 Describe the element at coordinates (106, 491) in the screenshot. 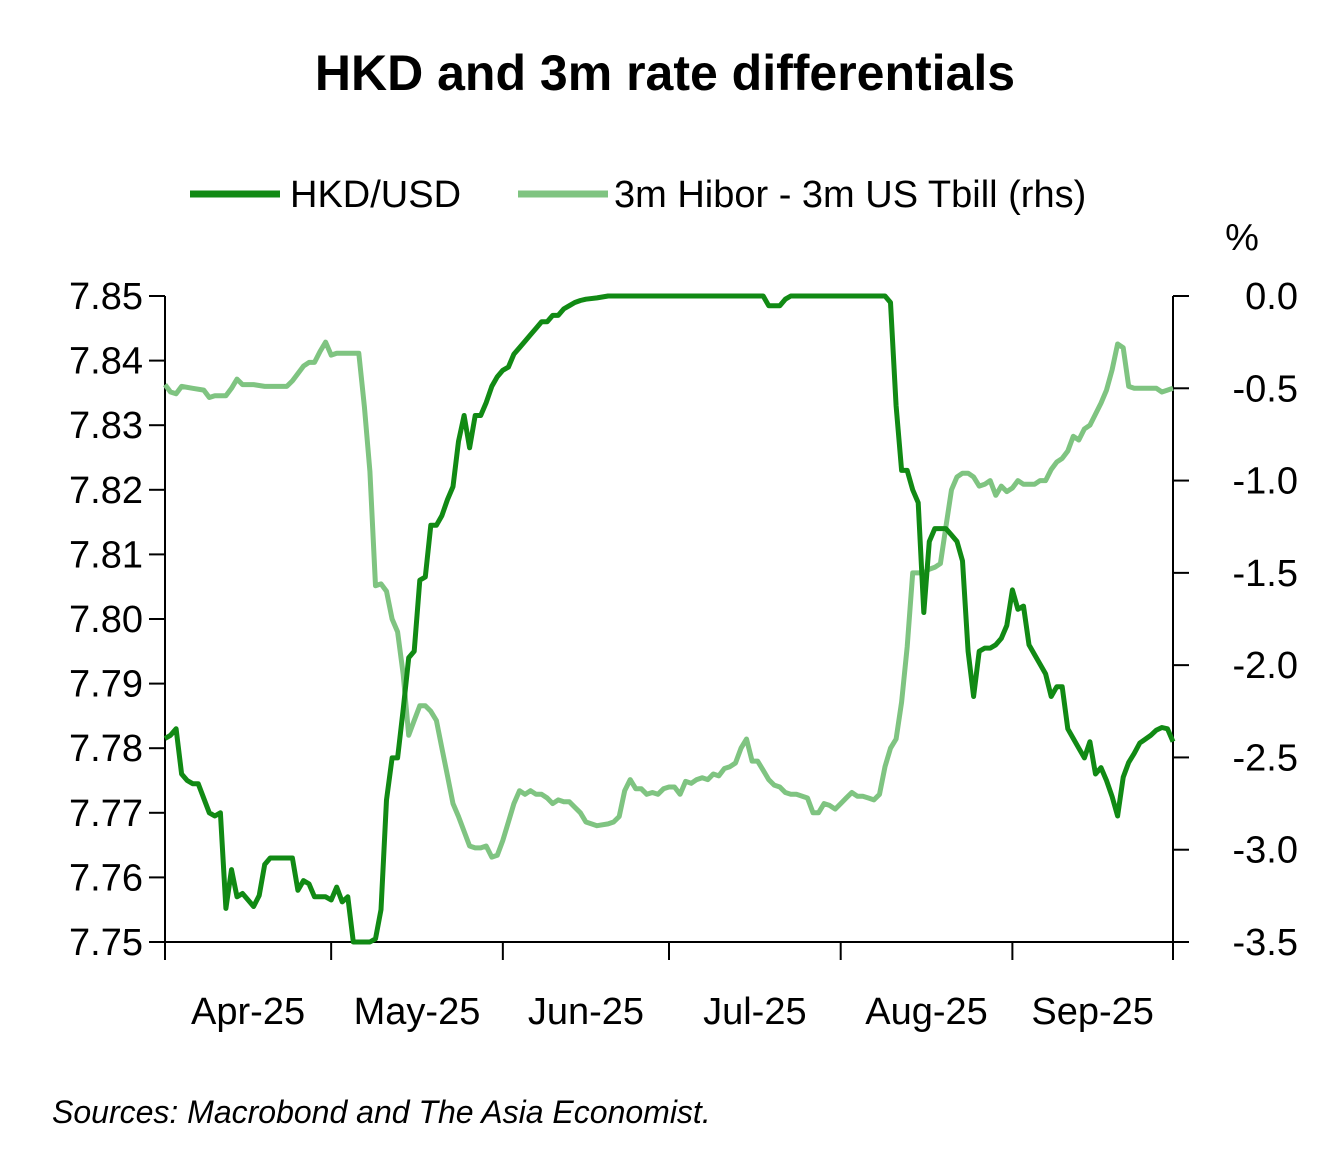

I see `left-tick-label: 7.82` at that location.